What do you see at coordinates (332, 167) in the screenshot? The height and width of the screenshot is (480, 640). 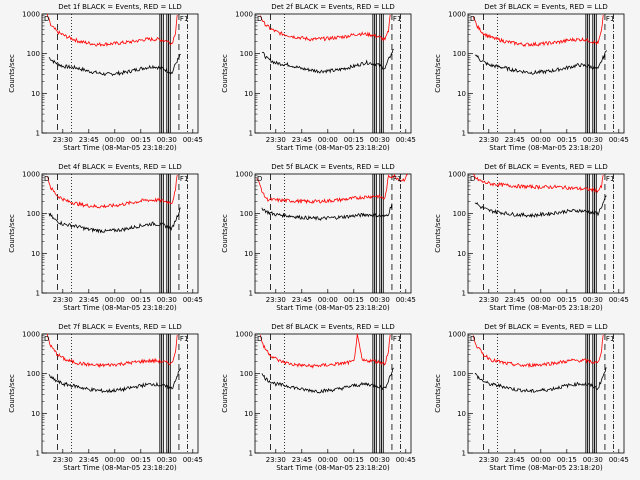 I see `panel-title: Det 5f BLACK = Events, RED = LLD` at bounding box center [332, 167].